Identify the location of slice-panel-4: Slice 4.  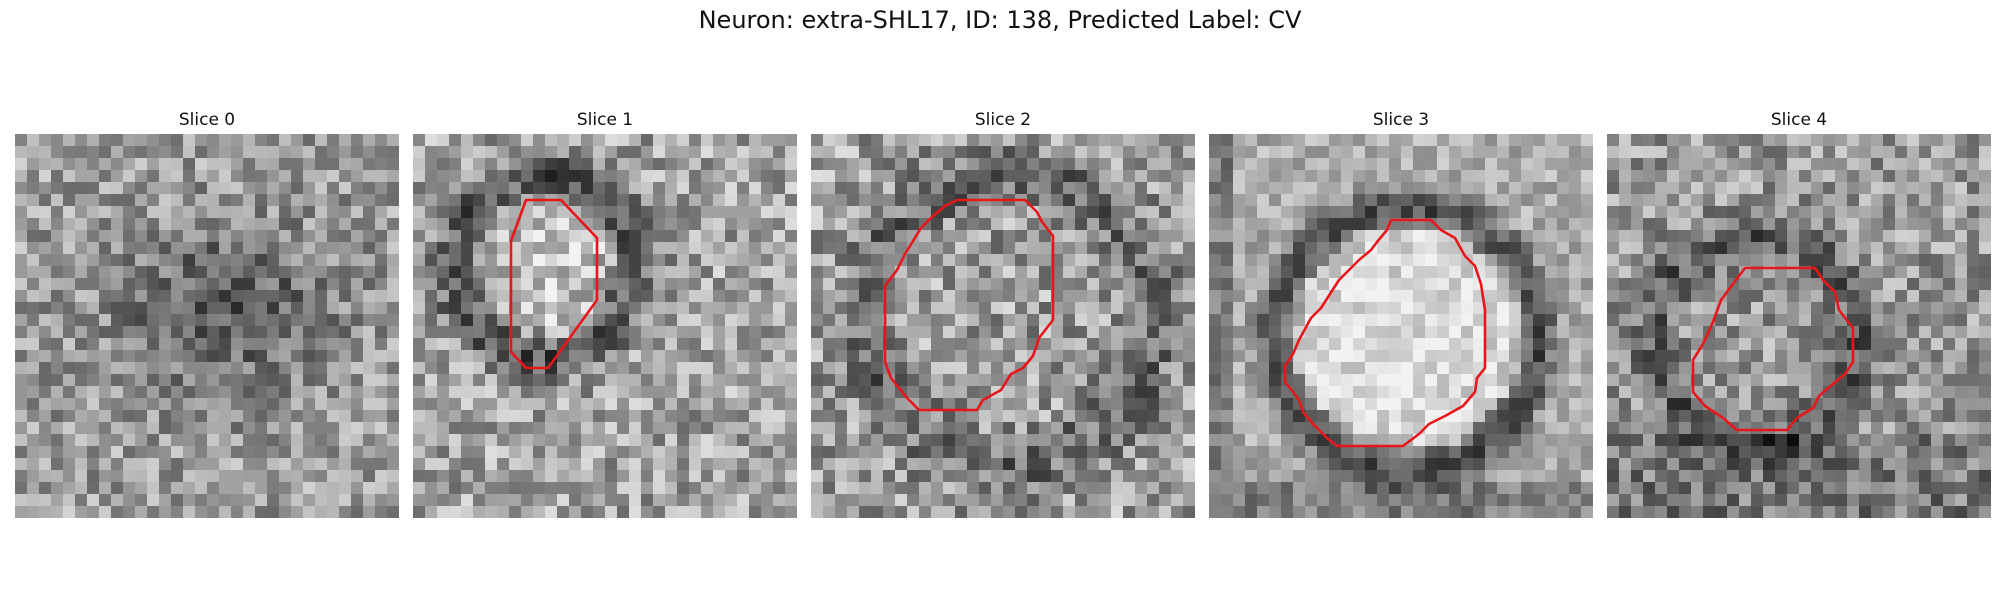
(1799, 313).